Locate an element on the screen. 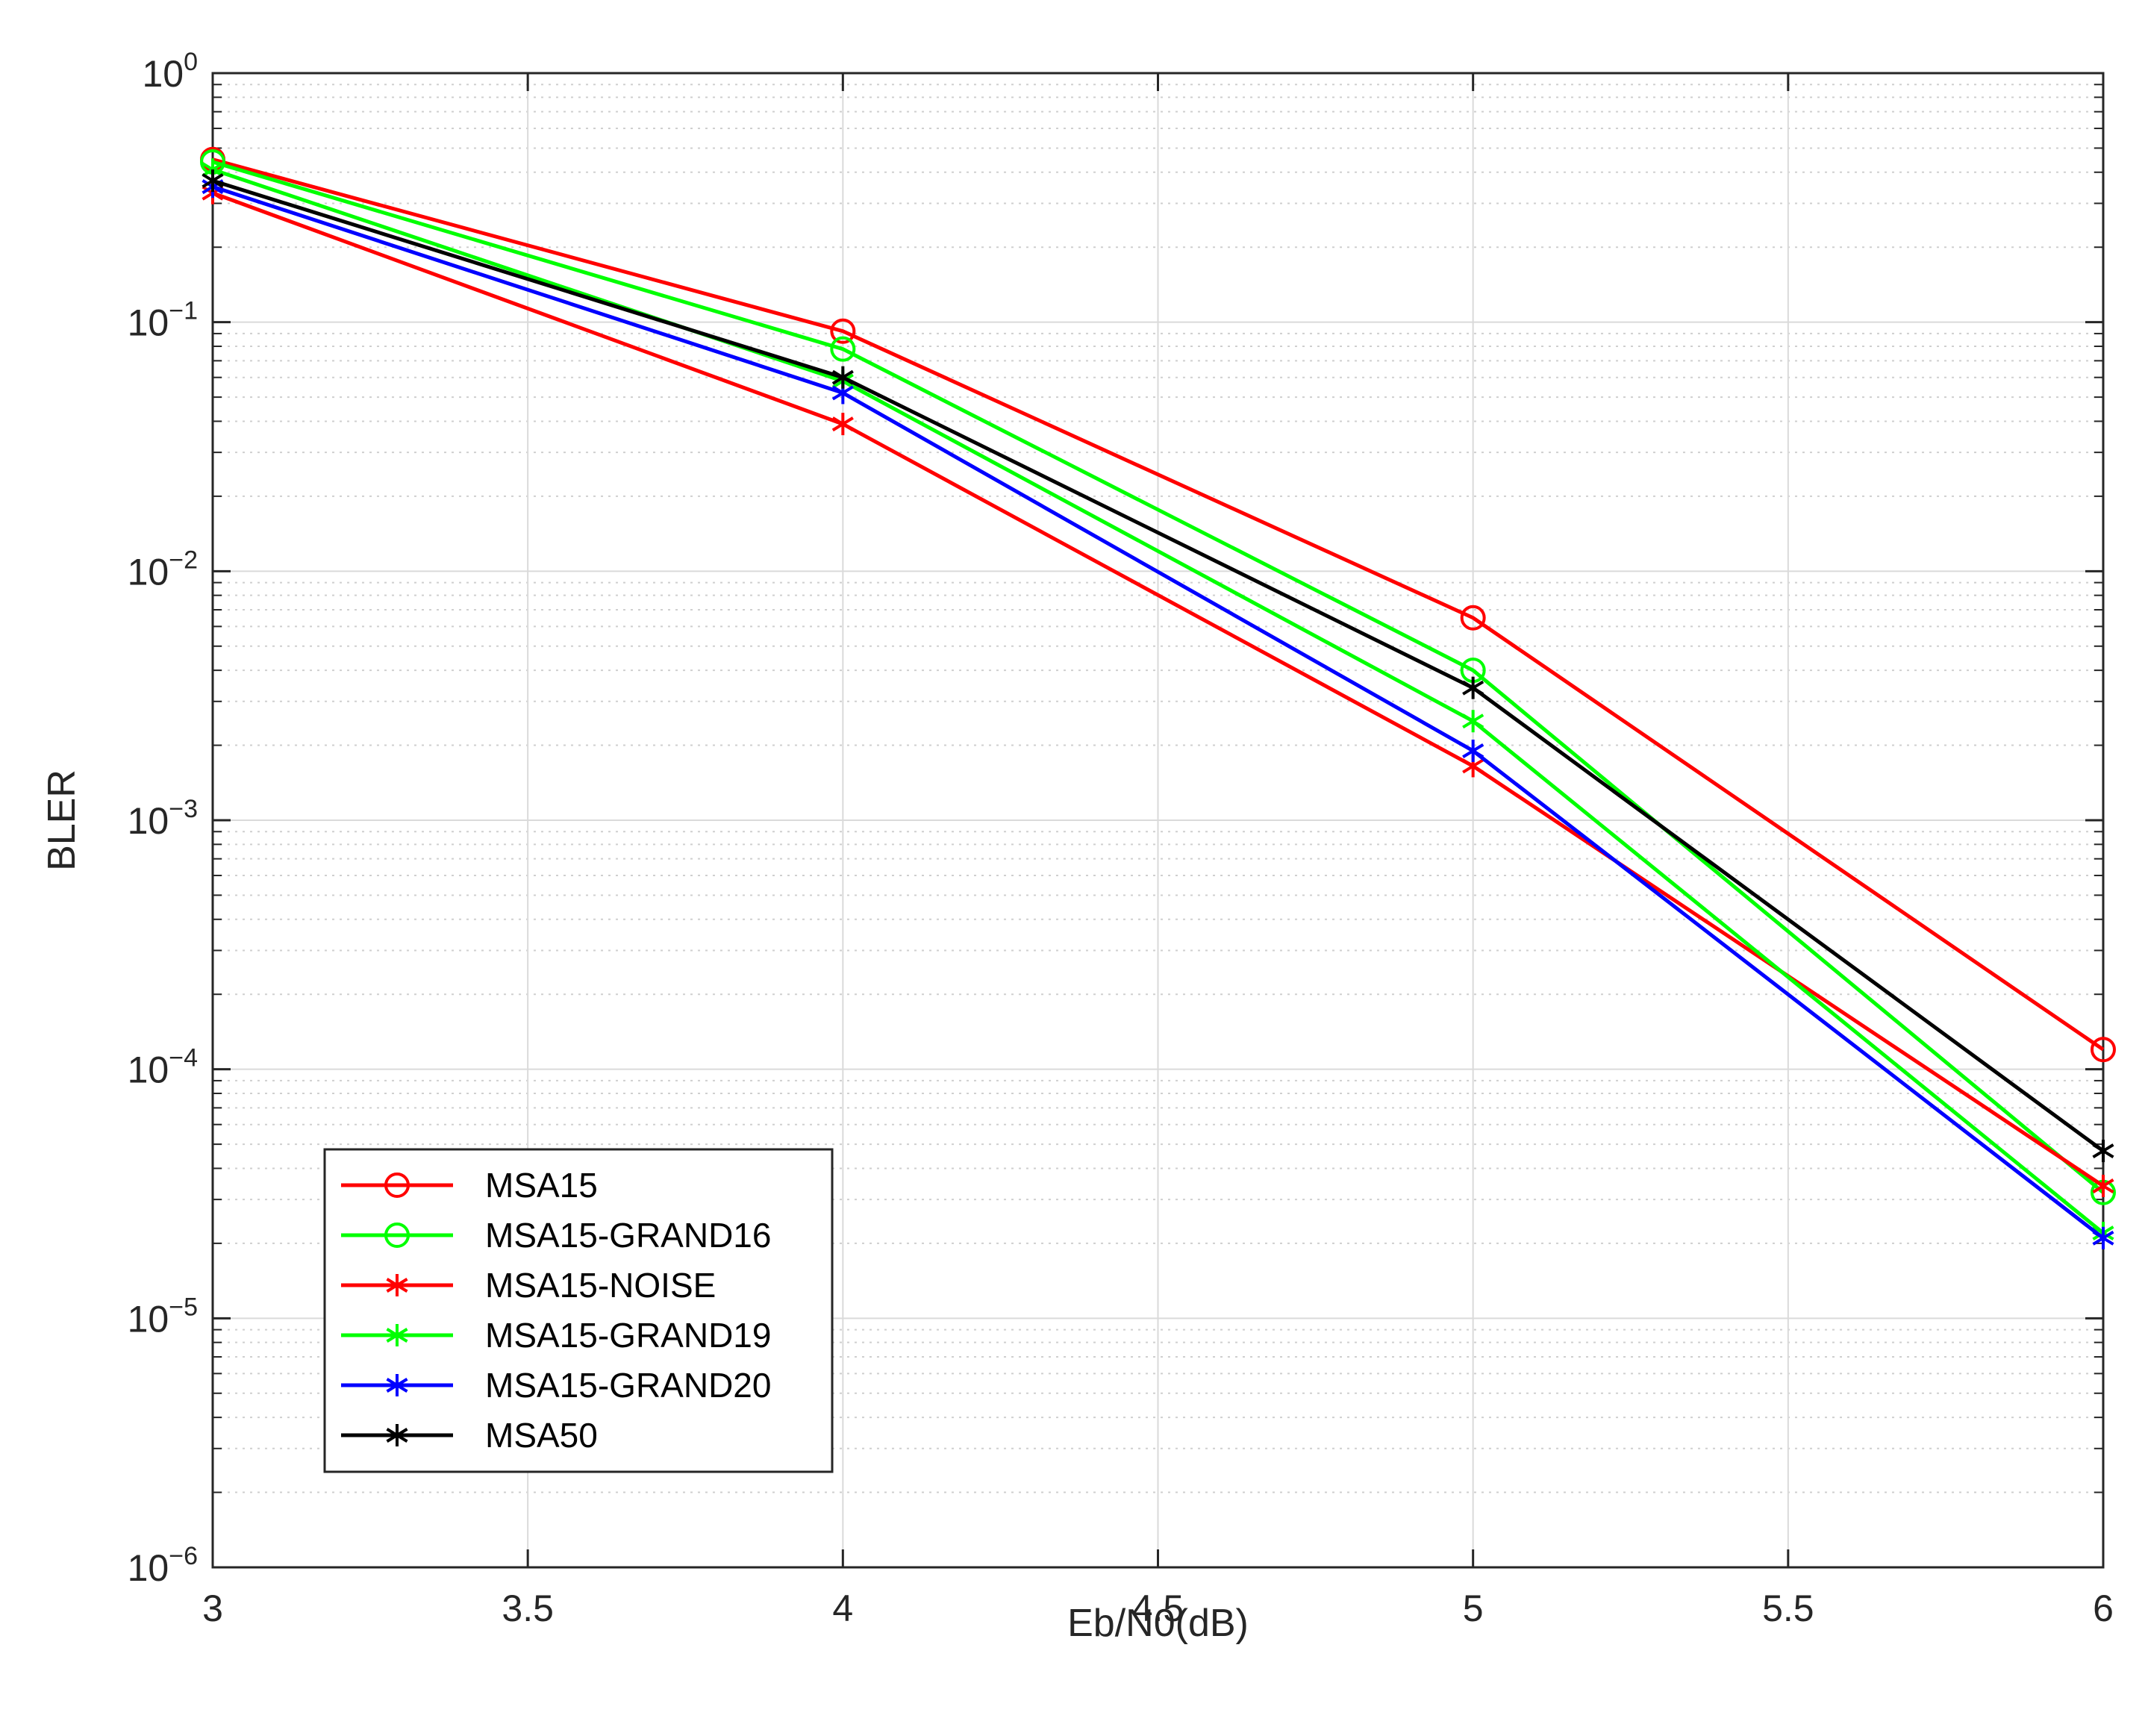  legend-entry-msa15-grand19: MSA15-GRAND19 is located at coordinates (556, 1336).